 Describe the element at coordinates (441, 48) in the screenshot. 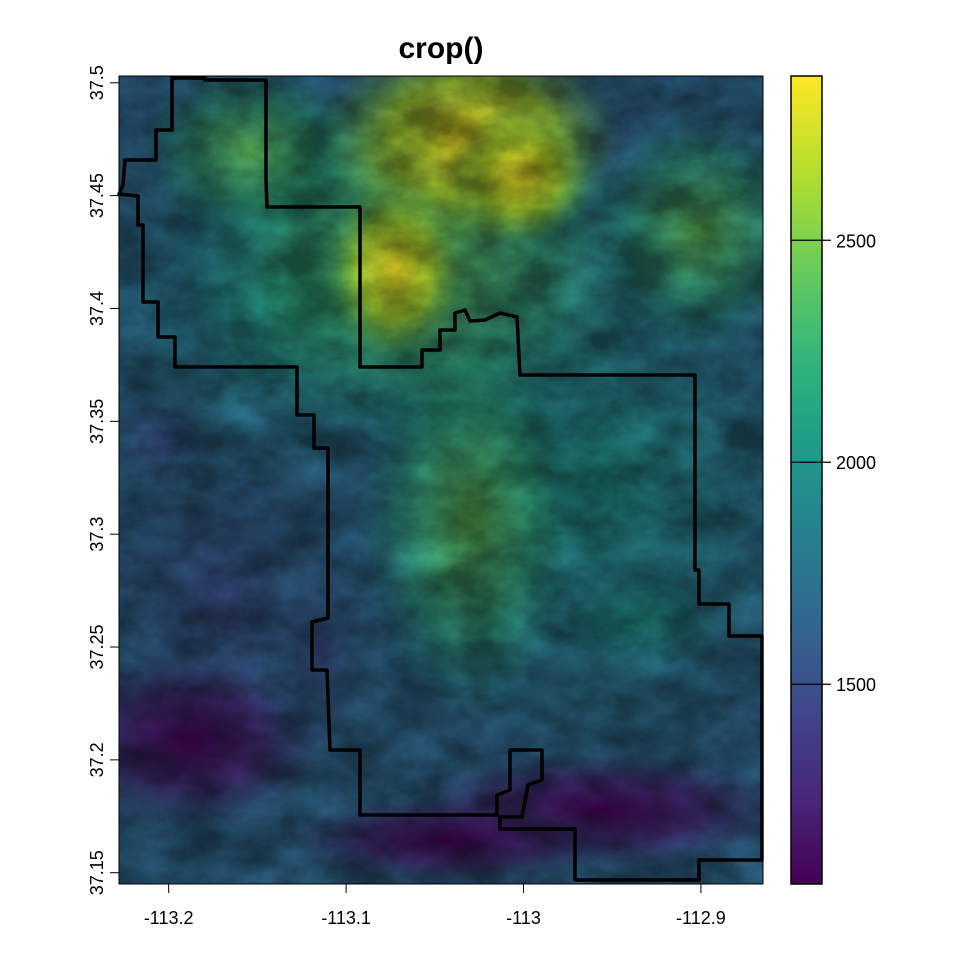

I see `map-title: crop()` at that location.